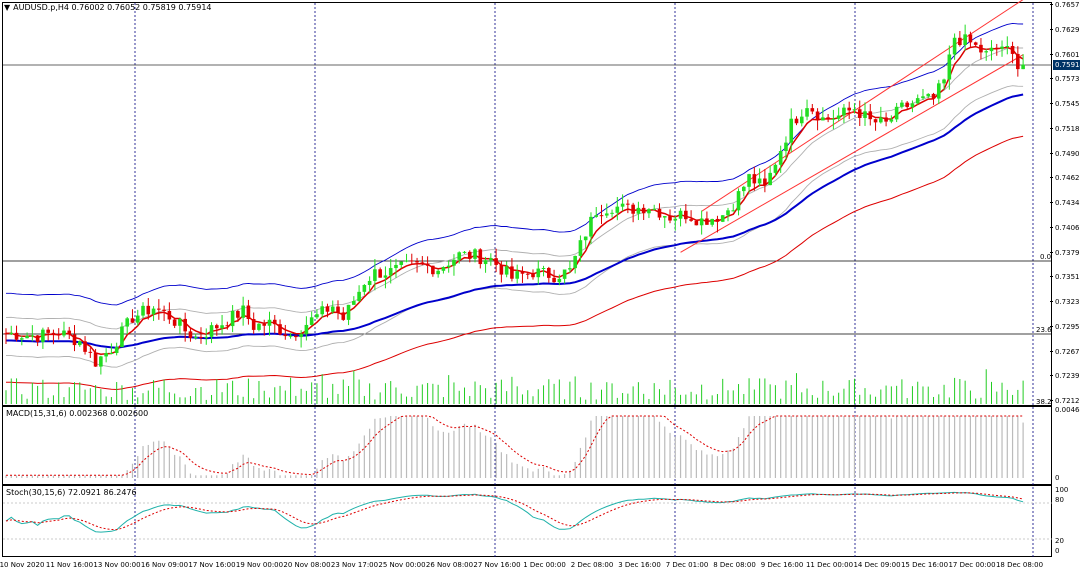 Image resolution: width=1080 pixels, height=573 pixels. Describe the element at coordinates (449, 565) in the screenshot. I see `time-label: 26 Nov 08:00` at that location.